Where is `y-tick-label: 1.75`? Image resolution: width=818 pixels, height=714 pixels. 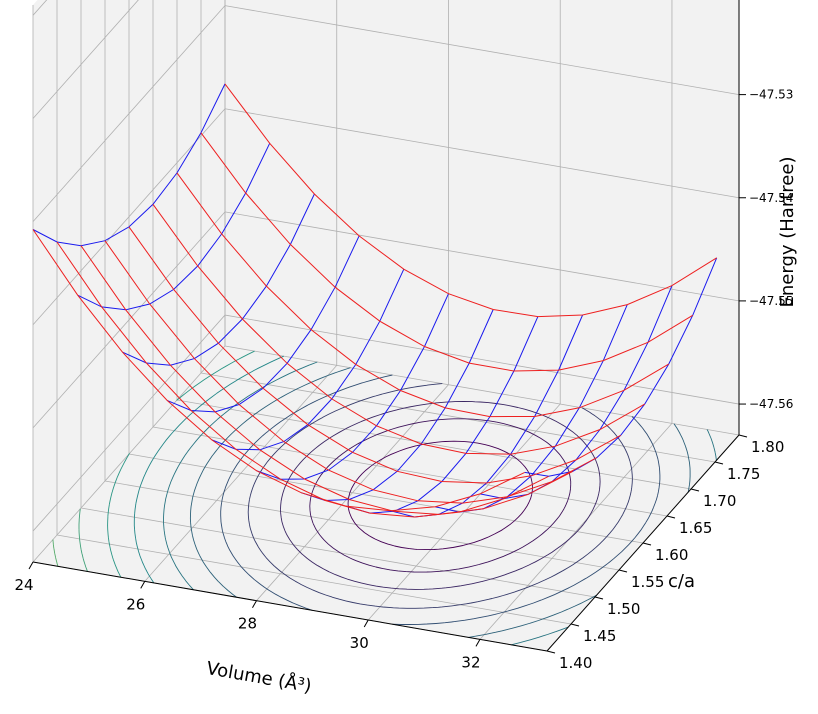
y-tick-label: 1.75 is located at coordinates (743, 474).